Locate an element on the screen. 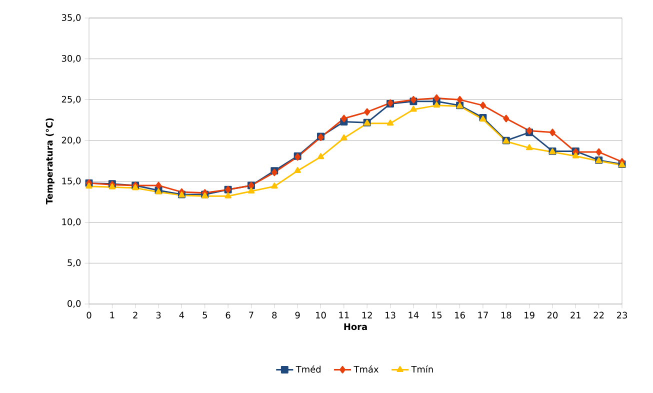 The image size is (653, 393). x-tick-label: 22 is located at coordinates (599, 315).